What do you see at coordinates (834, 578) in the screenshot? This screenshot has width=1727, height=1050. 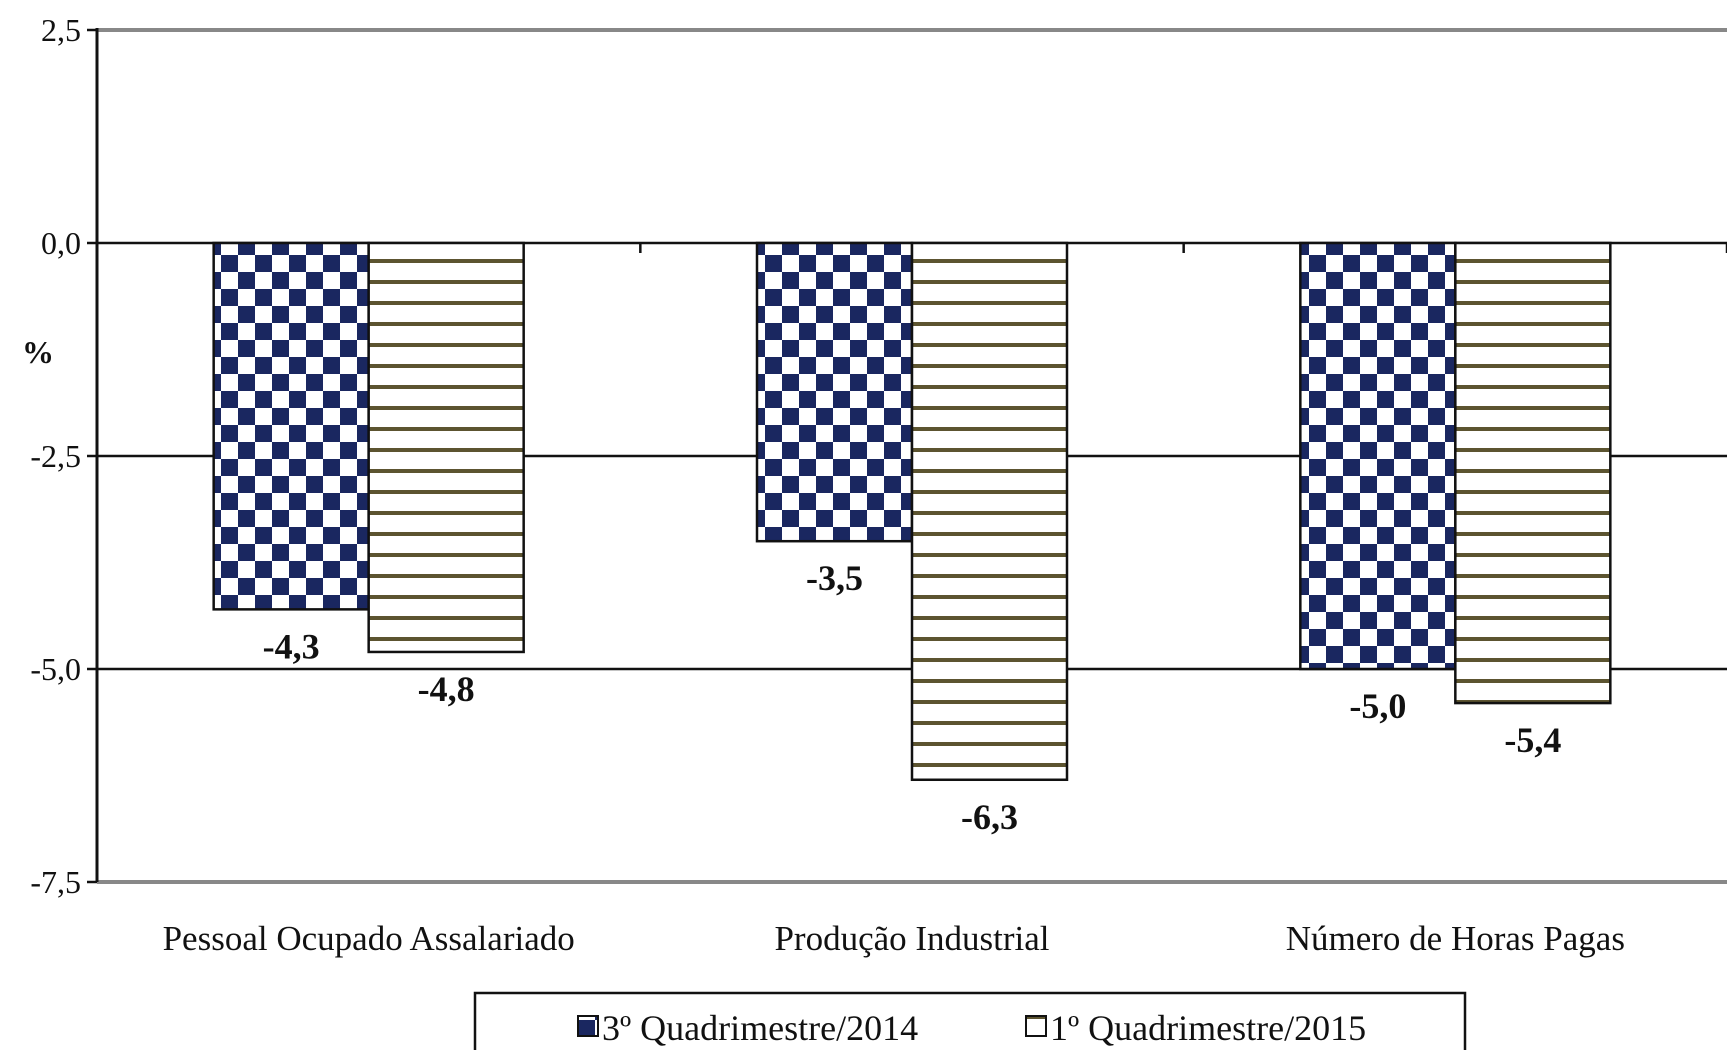 I see `data-label: -3,5` at bounding box center [834, 578].